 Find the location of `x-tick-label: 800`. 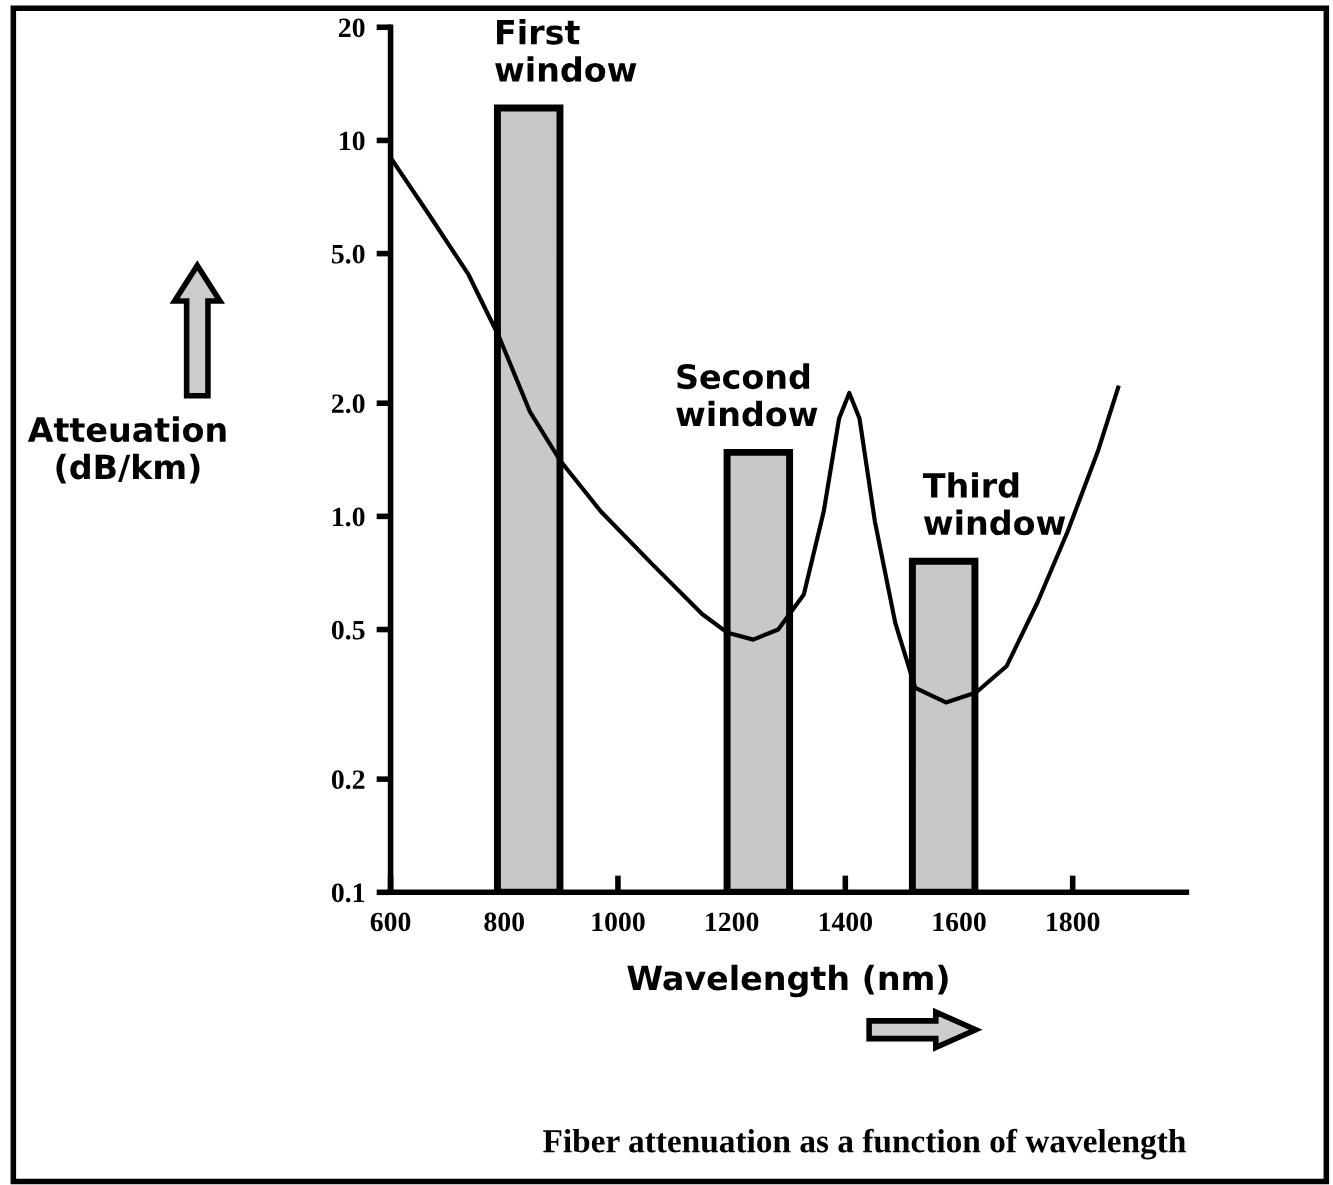

x-tick-label: 800 is located at coordinates (504, 922).